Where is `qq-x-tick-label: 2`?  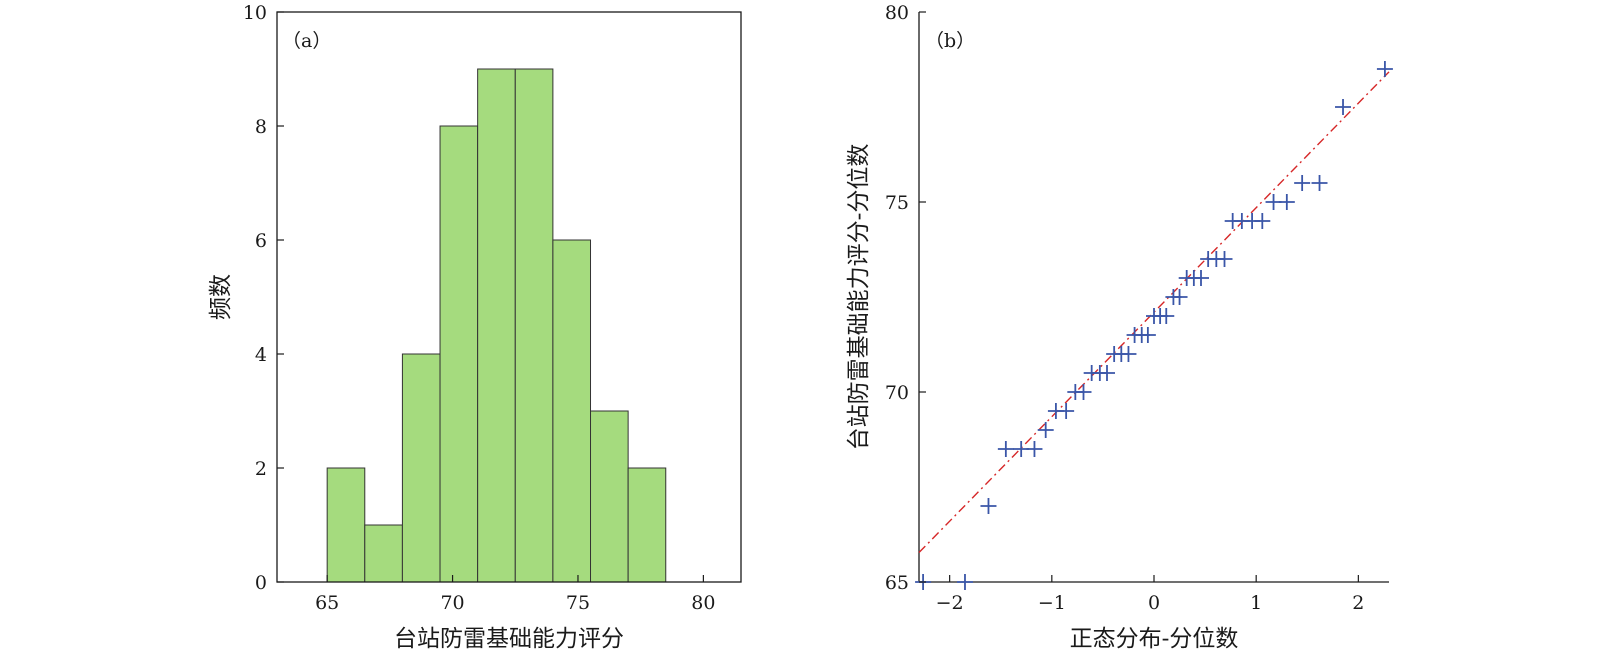 qq-x-tick-label: 2 is located at coordinates (1358, 603).